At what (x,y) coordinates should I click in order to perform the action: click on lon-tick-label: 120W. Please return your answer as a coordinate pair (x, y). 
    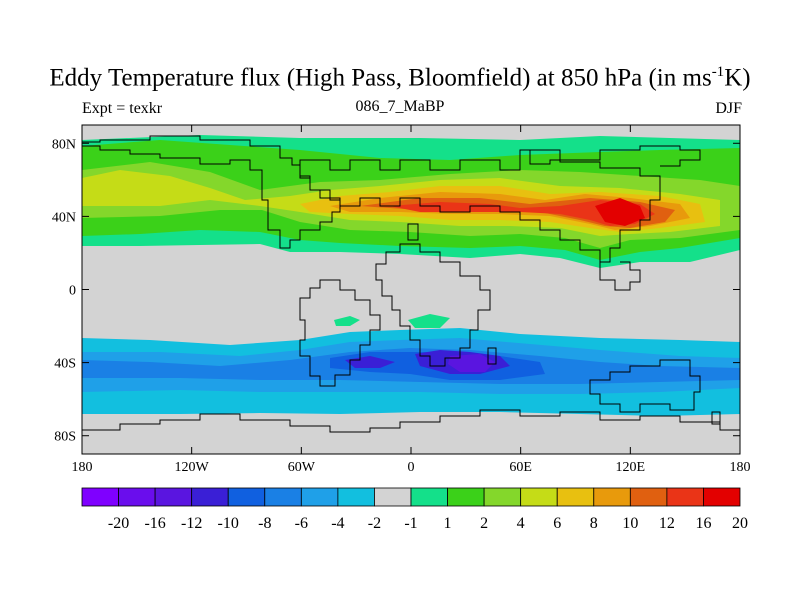
    Looking at the image, I should click on (192, 467).